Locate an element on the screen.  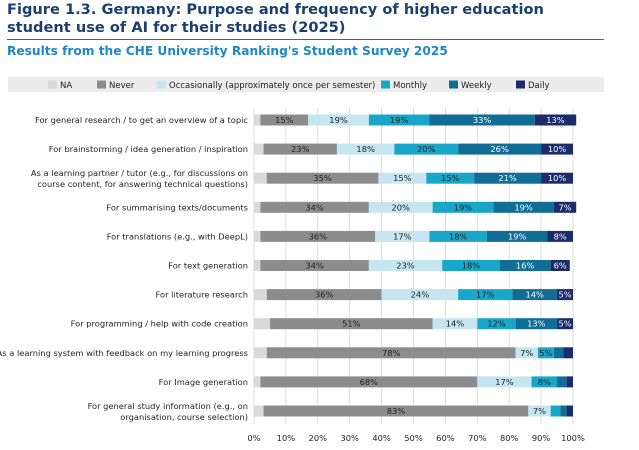
data-label-r3-2: 35% is located at coordinates (322, 178).